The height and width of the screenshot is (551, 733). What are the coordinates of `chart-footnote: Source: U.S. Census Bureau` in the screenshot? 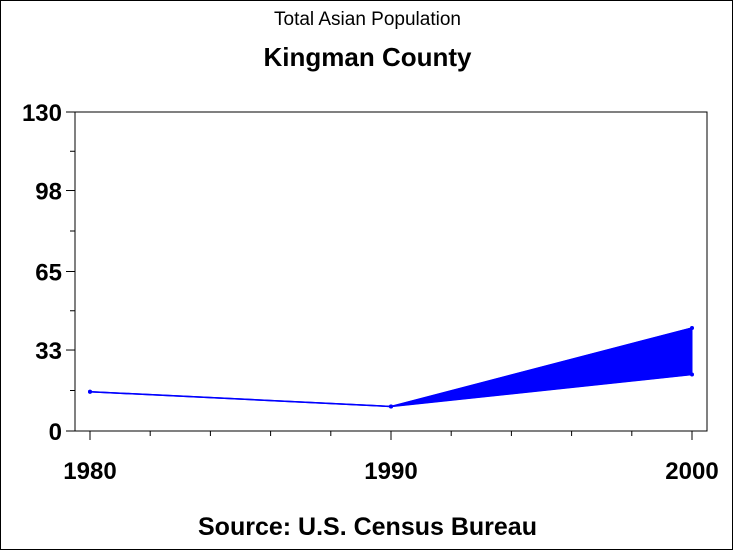 It's located at (367, 527).